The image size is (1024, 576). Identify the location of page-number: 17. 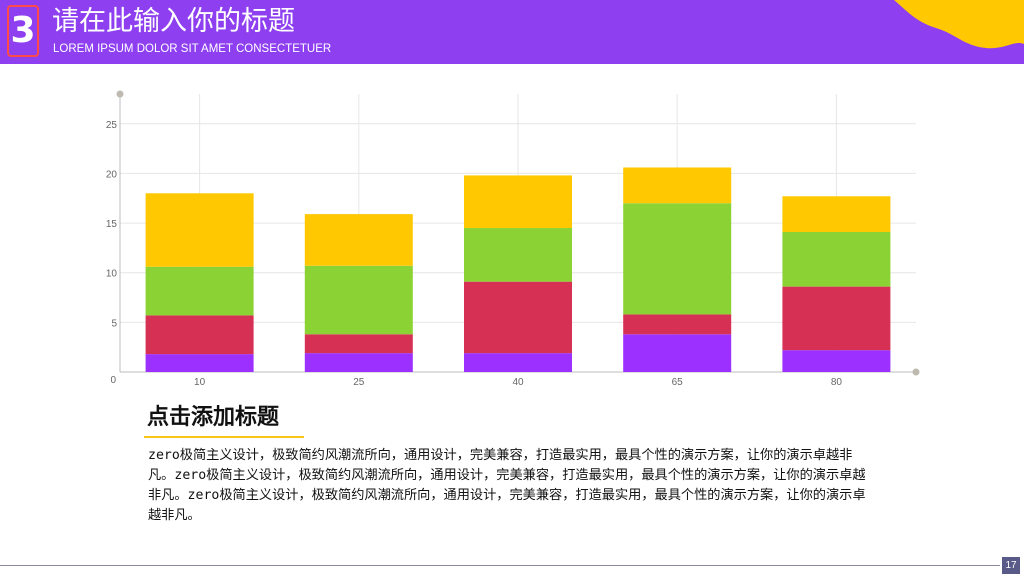
(1011, 565).